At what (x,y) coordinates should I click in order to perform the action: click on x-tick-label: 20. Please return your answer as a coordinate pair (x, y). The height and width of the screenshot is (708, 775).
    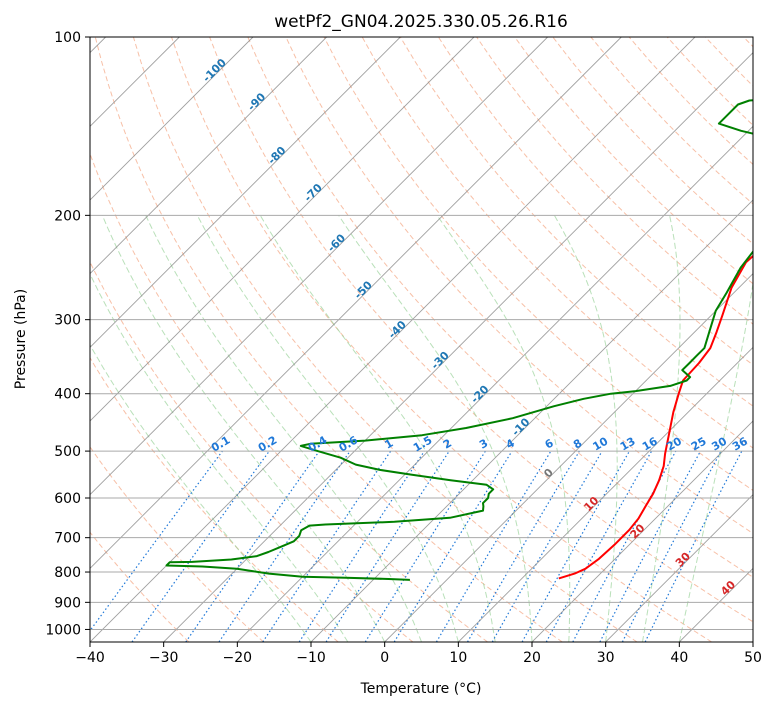
    Looking at the image, I should click on (532, 658).